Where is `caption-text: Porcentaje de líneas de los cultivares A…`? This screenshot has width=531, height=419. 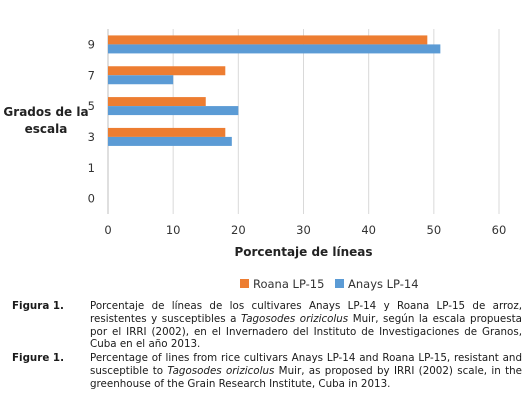
caption-text: Porcentaje de líneas de los cultivares A… is located at coordinates (306, 325).